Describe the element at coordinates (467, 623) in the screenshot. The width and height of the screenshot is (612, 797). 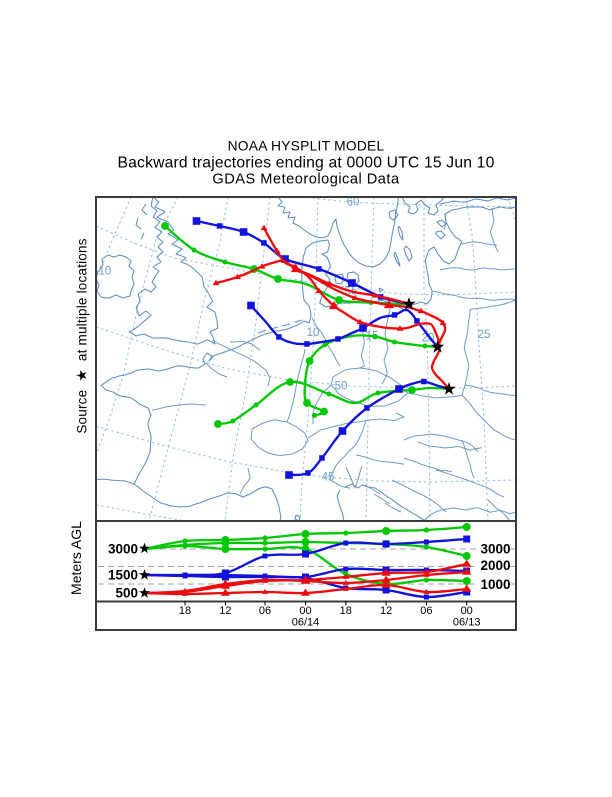
I see `svg-text: 06/13` at that location.